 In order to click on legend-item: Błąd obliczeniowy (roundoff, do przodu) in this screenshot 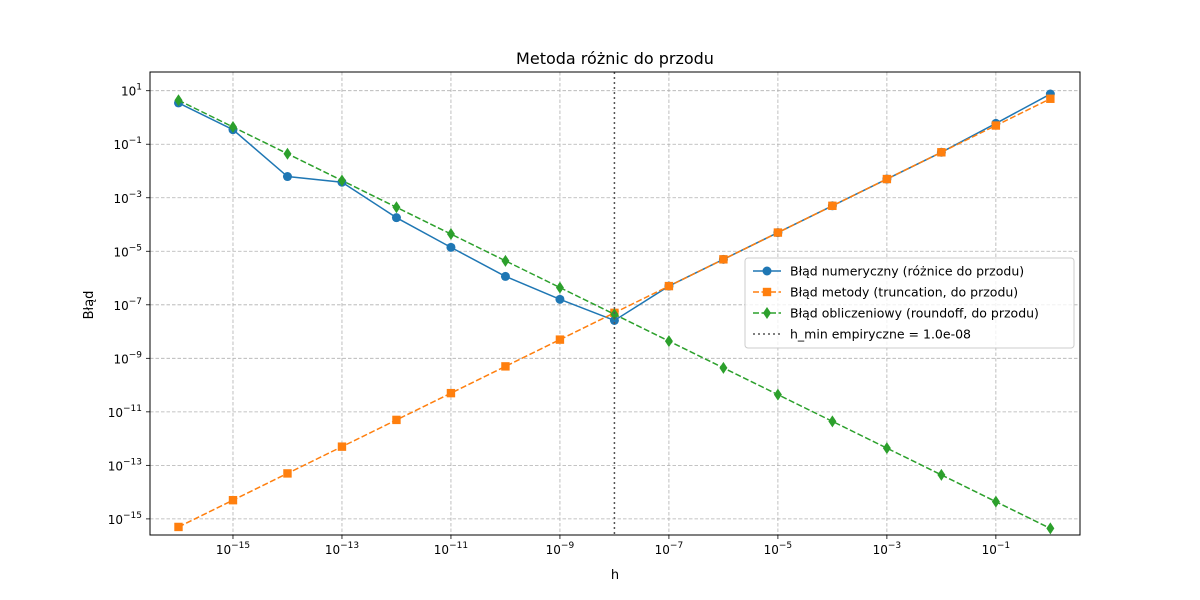, I will do `click(896, 313)`.